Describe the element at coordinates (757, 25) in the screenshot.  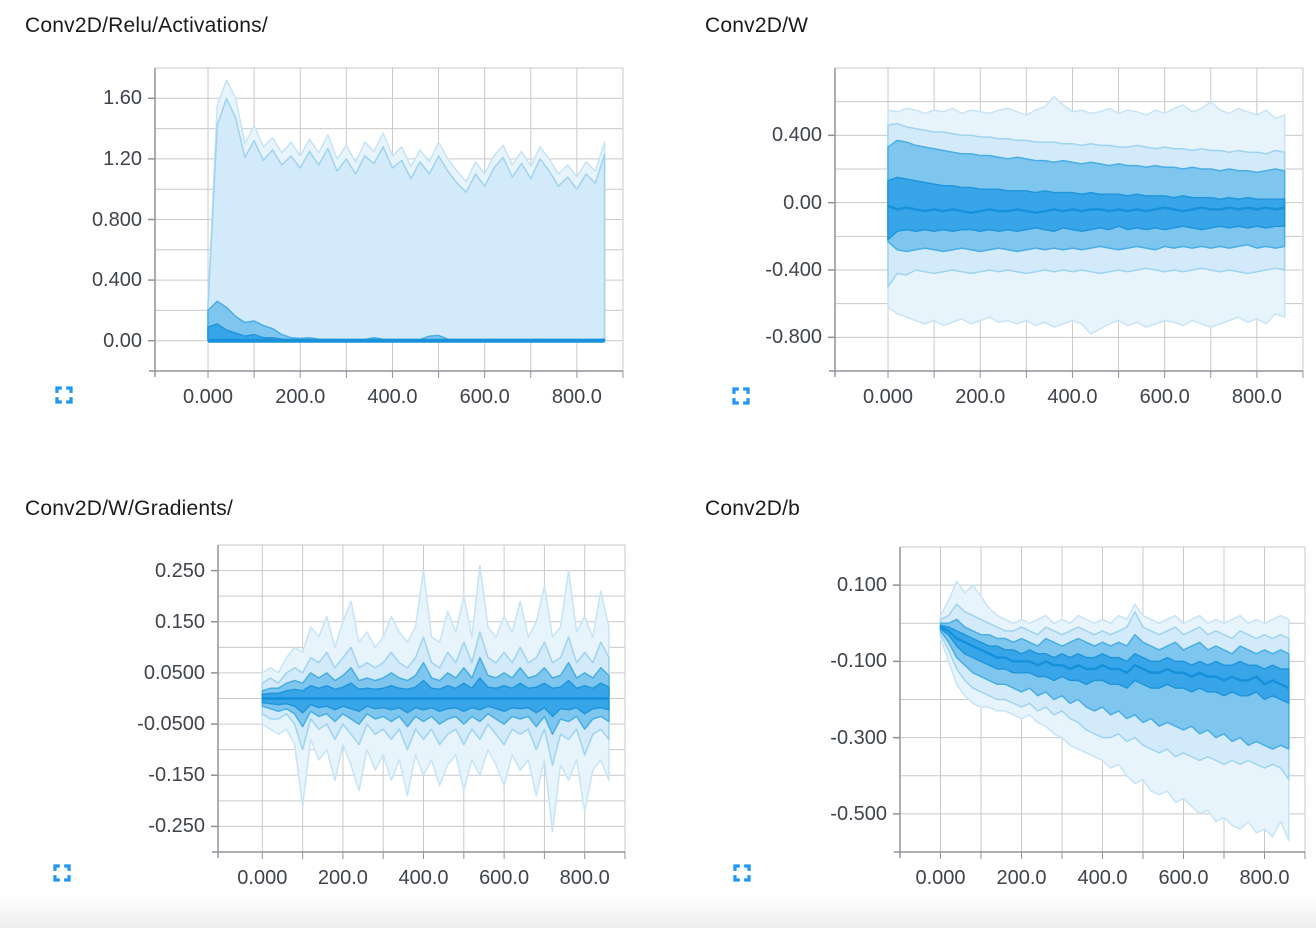
I see `chart-title: Conv2D/W` at that location.